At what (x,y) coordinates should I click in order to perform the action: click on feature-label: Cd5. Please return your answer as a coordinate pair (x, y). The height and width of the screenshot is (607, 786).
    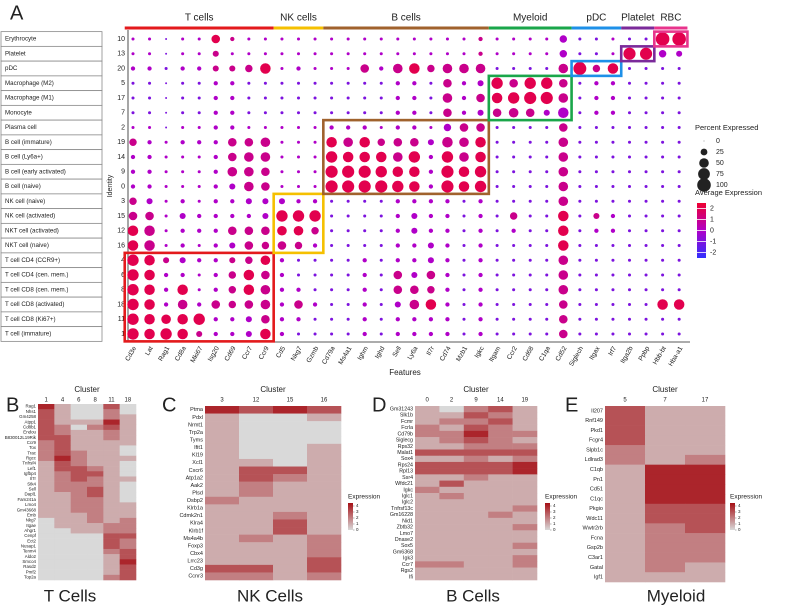
    Looking at the image, I should click on (281, 352).